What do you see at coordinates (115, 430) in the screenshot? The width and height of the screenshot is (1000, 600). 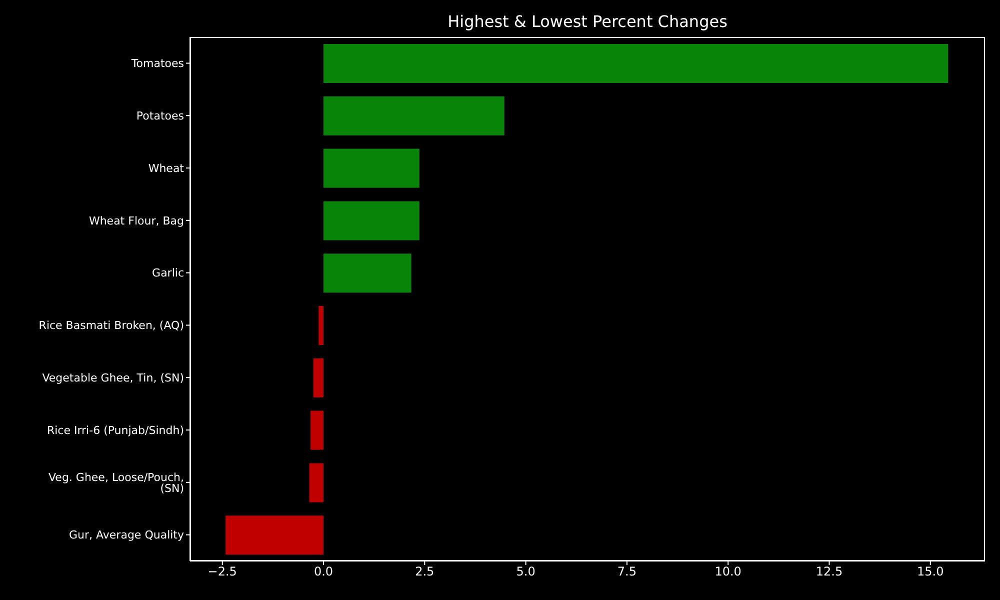 I see `y-tick-label: Rice Irri-6 (Punjab/Sindh)` at bounding box center [115, 430].